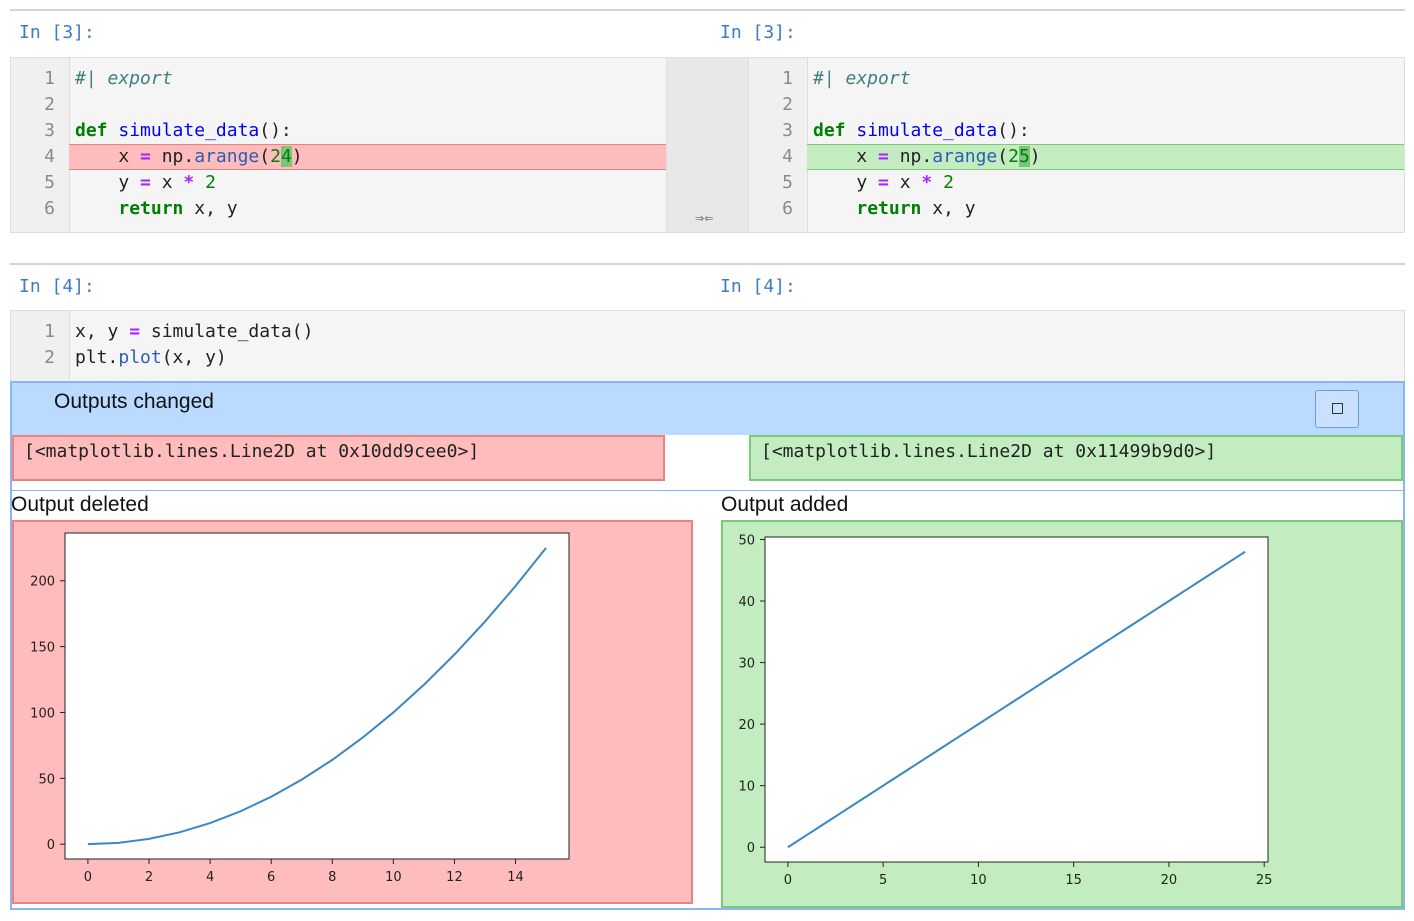 This screenshot has height=921, width=1414. Describe the element at coordinates (785, 504) in the screenshot. I see `output-added-label: Output added` at that location.